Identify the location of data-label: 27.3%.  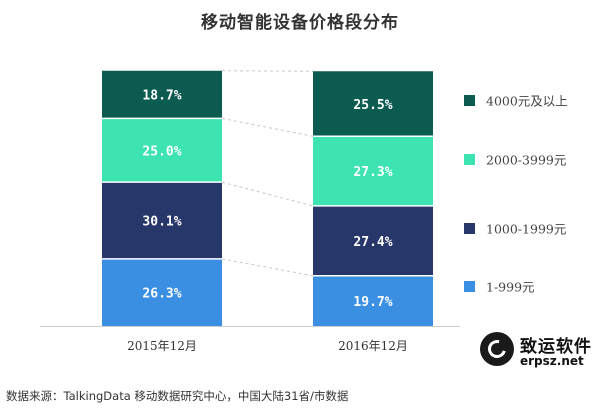
(372, 172).